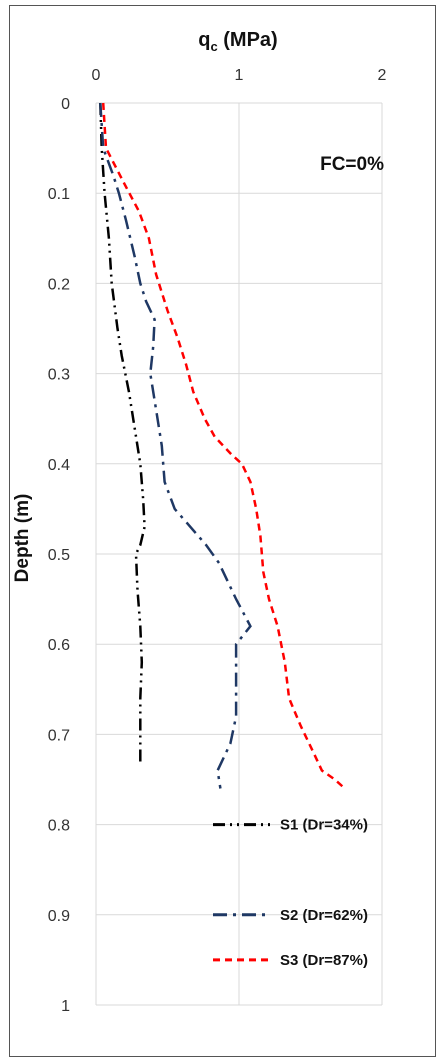 Image resolution: width=445 pixels, height=1064 pixels. Describe the element at coordinates (59, 194) in the screenshot. I see `y-tick-label: 0.1` at that location.